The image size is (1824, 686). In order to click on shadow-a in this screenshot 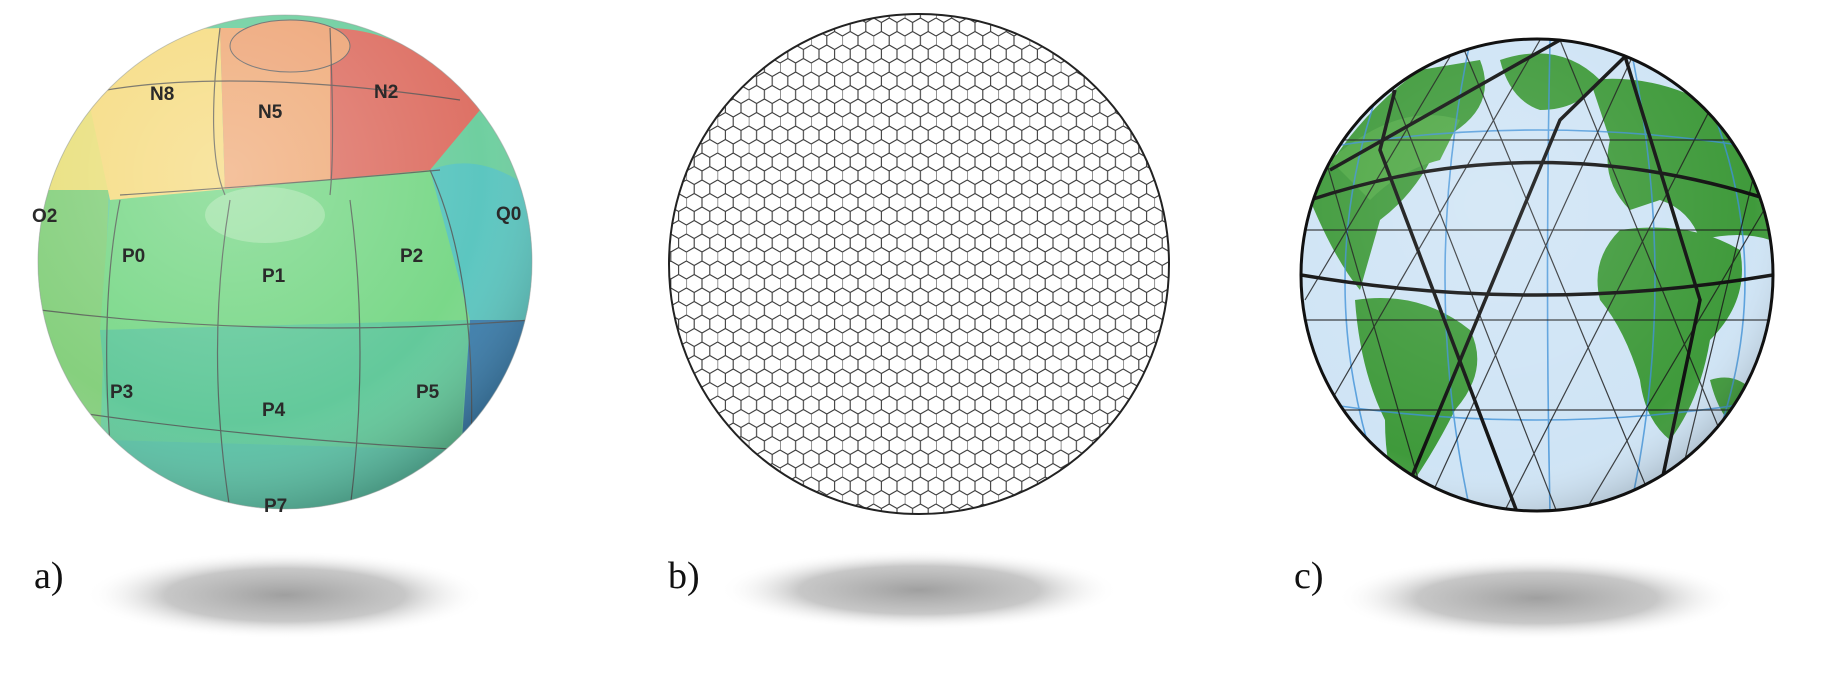, I will do `click(285, 595)`.